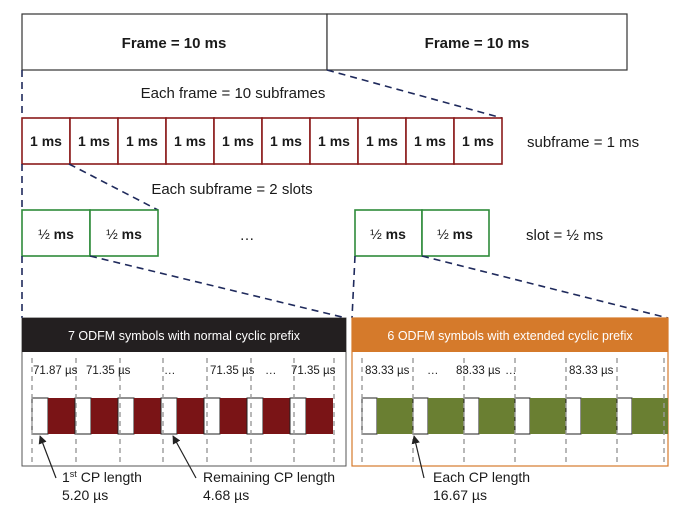 Image resolution: width=696 pixels, height=510 pixels. Describe the element at coordinates (184, 457) in the screenshot. I see `remaining-cp-arrow` at that location.